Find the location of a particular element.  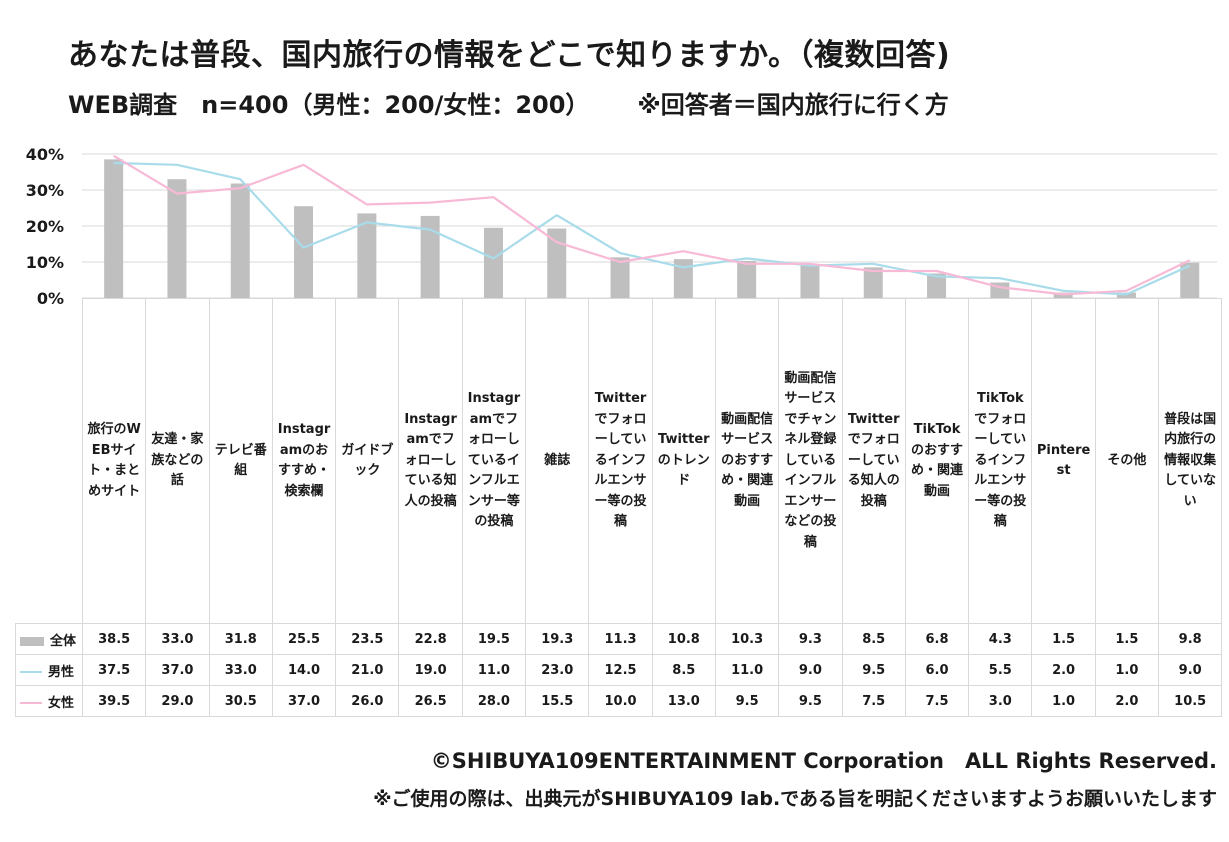

category-label-text: Pinterest is located at coordinates (1063, 460).